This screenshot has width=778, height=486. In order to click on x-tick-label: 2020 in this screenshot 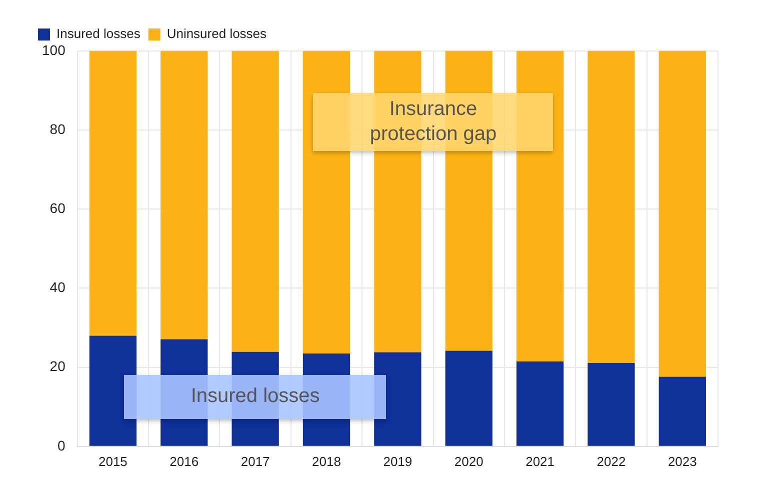, I will do `click(469, 461)`.